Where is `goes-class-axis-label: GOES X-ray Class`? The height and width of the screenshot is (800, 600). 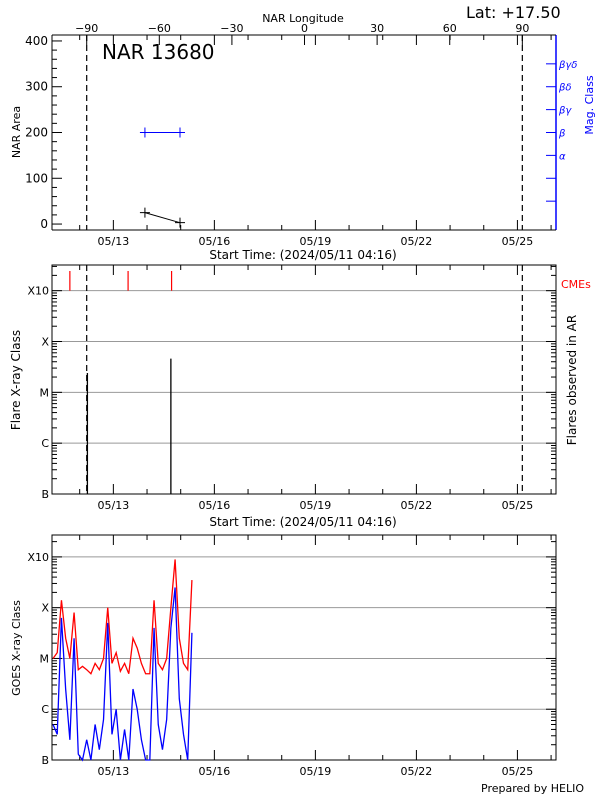
goes-class-axis-label: GOES X-ray Class is located at coordinates (16, 648).